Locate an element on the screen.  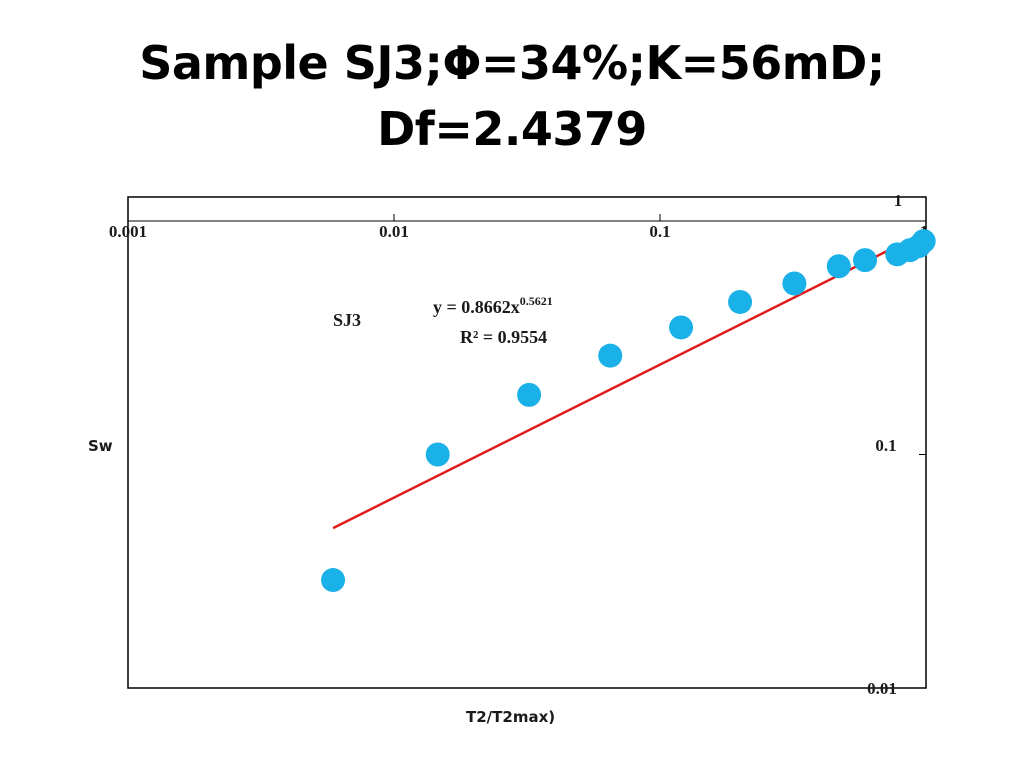
y-tick-label: 0.1 is located at coordinates (885, 445).